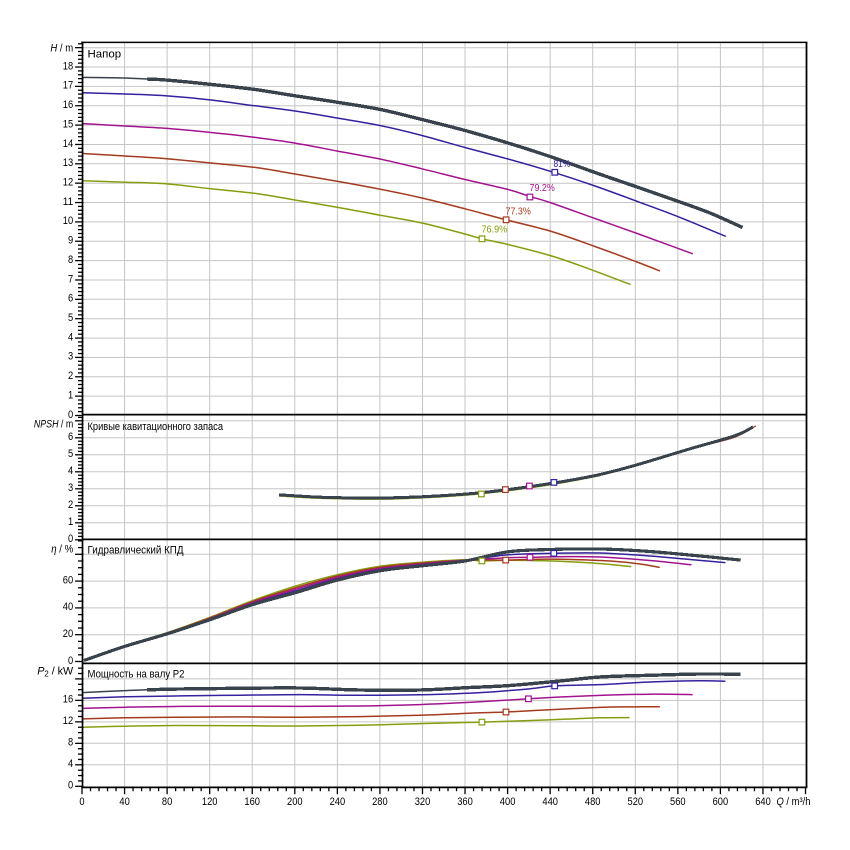 The image size is (850, 850). I want to click on svg-text: 11, so click(68, 202).